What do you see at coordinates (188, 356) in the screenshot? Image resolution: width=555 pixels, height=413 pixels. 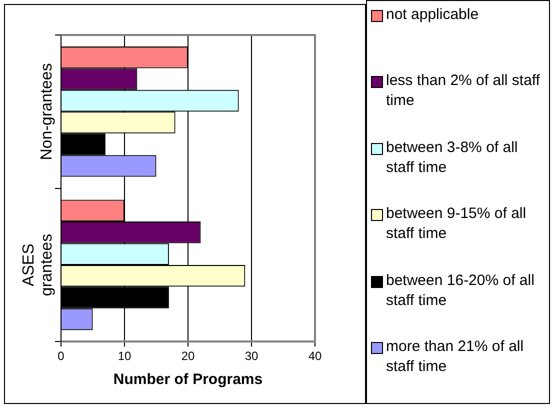 I see `x-tick-label: 20` at bounding box center [188, 356].